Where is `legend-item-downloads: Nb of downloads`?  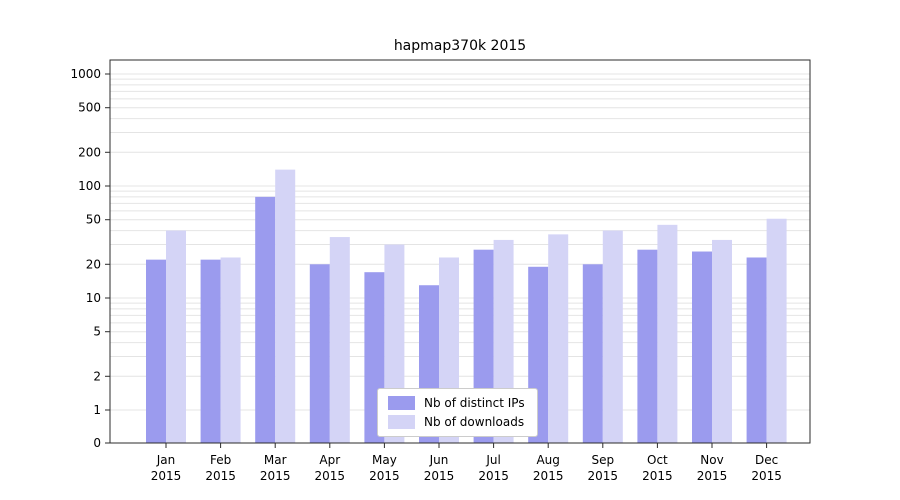
legend-item-downloads: Nb of downloads is located at coordinates (456, 422).